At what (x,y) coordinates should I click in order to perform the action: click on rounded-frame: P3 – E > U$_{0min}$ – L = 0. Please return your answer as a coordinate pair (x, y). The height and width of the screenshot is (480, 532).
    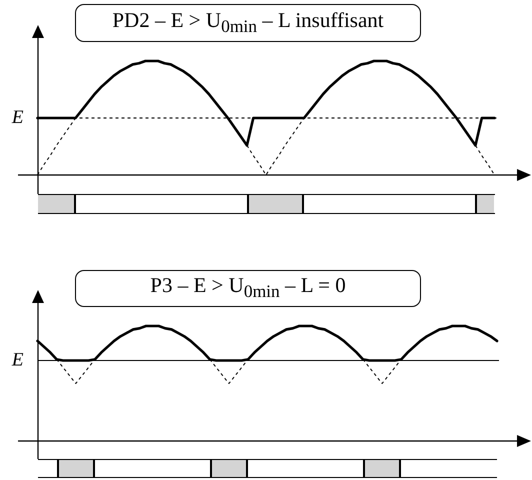
    Looking at the image, I should click on (248, 288).